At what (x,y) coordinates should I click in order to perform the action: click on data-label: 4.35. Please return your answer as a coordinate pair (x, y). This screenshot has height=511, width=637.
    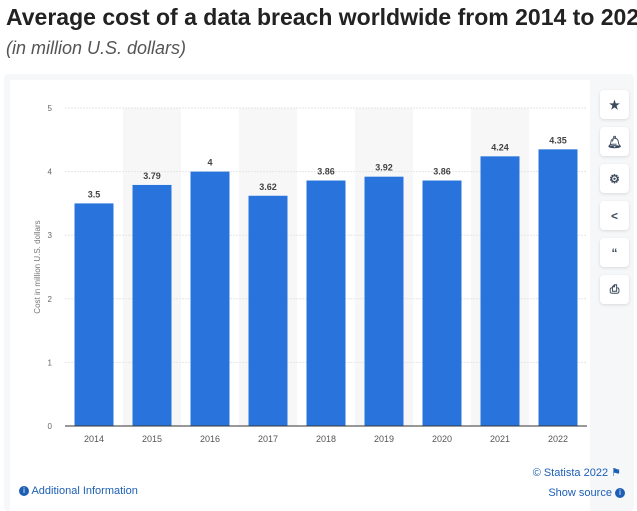
    Looking at the image, I should click on (558, 140).